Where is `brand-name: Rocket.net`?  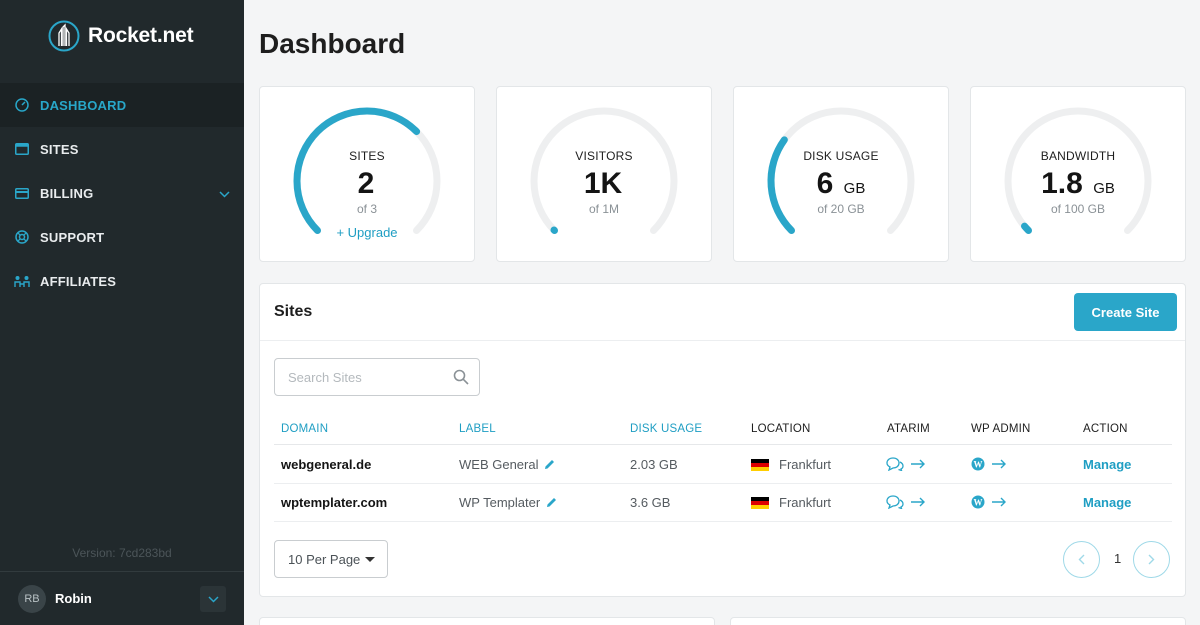
brand-name: Rocket.net is located at coordinates (141, 35).